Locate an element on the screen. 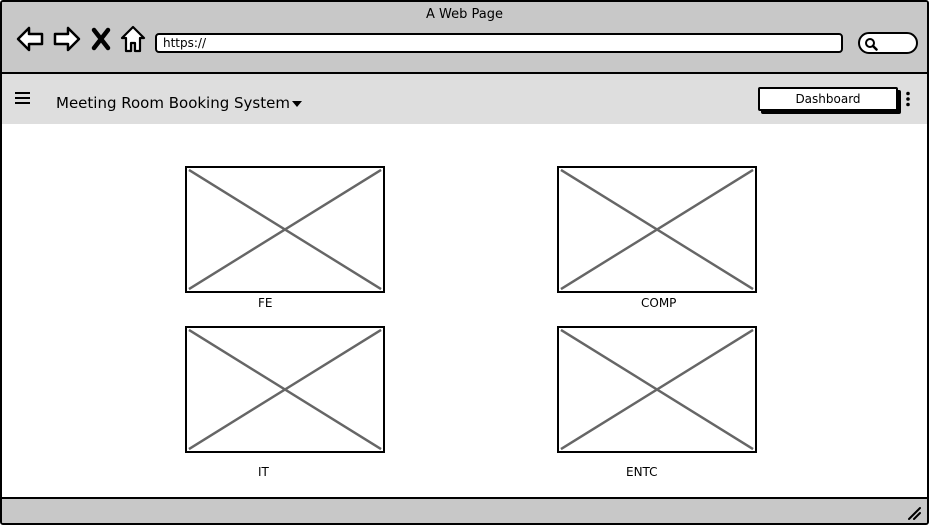 The image size is (929, 525). hamburger-menu-icon is located at coordinates (23, 98).